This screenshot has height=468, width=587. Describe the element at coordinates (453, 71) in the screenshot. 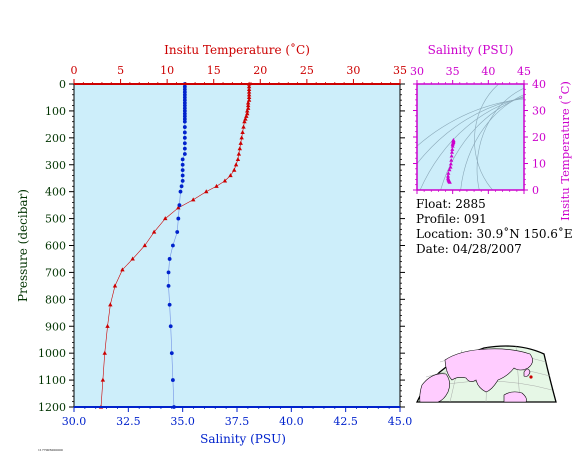

I see `ts-salinity-tick-label: 35` at that location.